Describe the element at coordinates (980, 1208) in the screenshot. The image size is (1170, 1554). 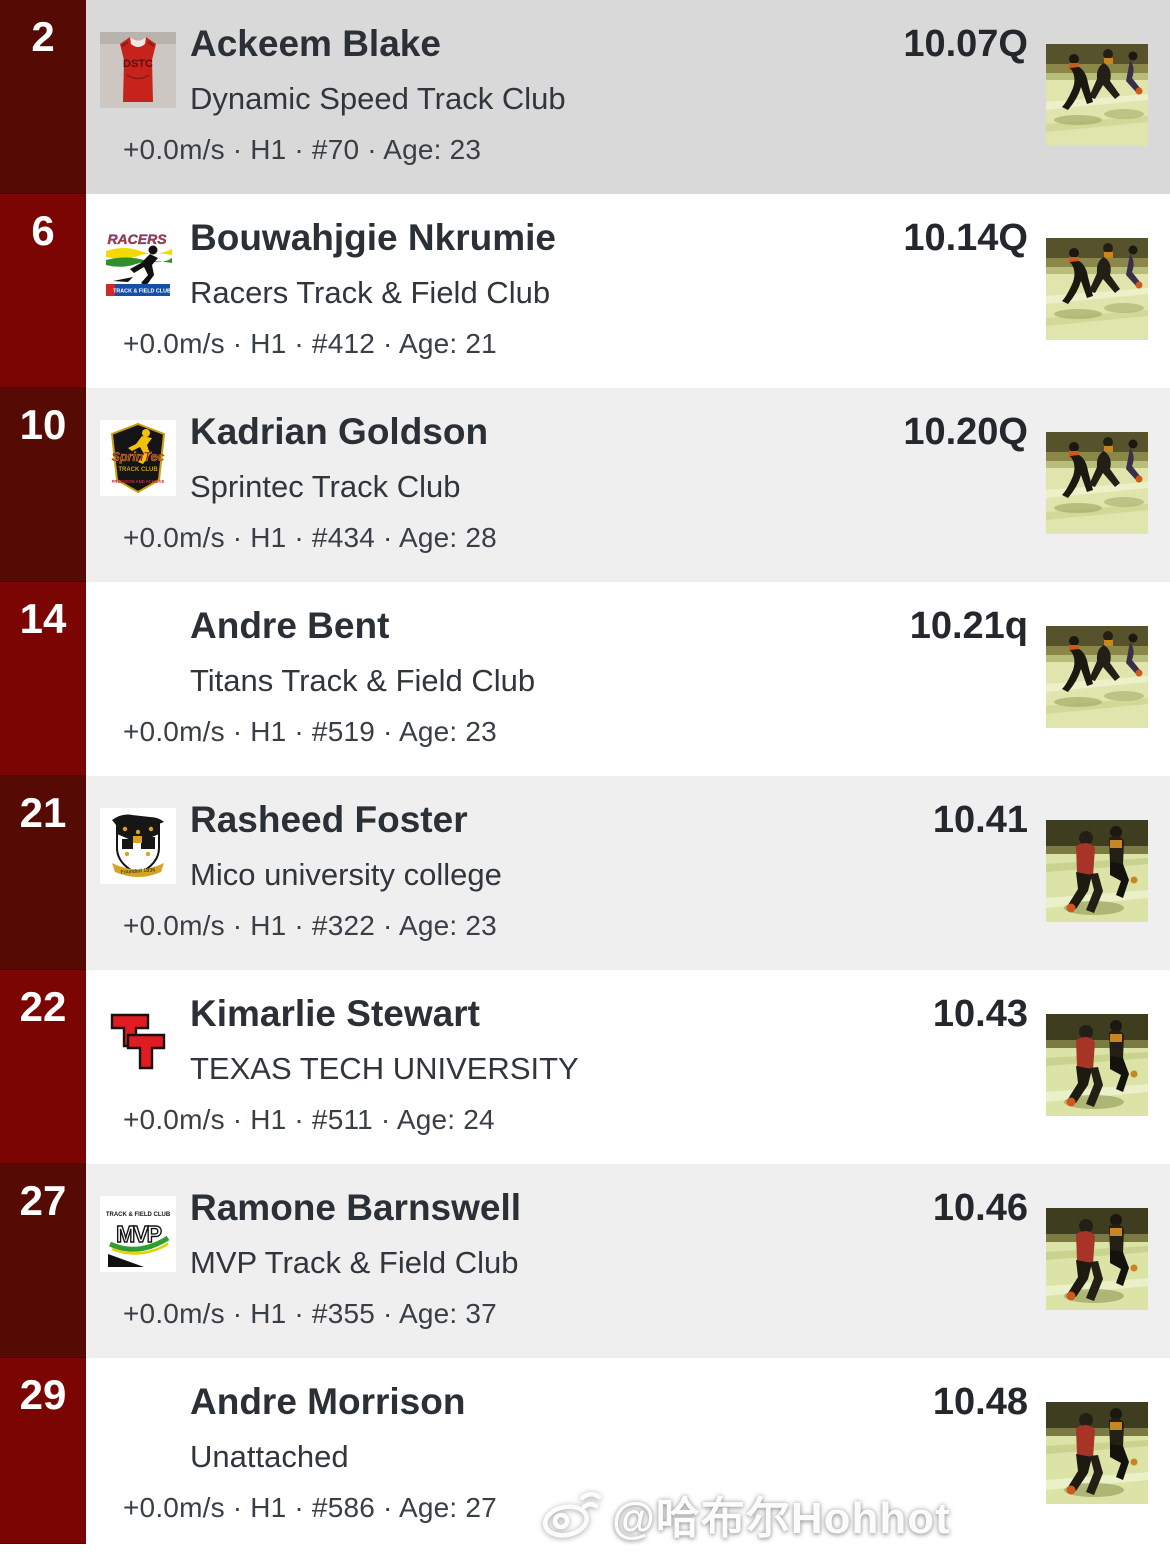
I see `result-time: 10.46` at that location.